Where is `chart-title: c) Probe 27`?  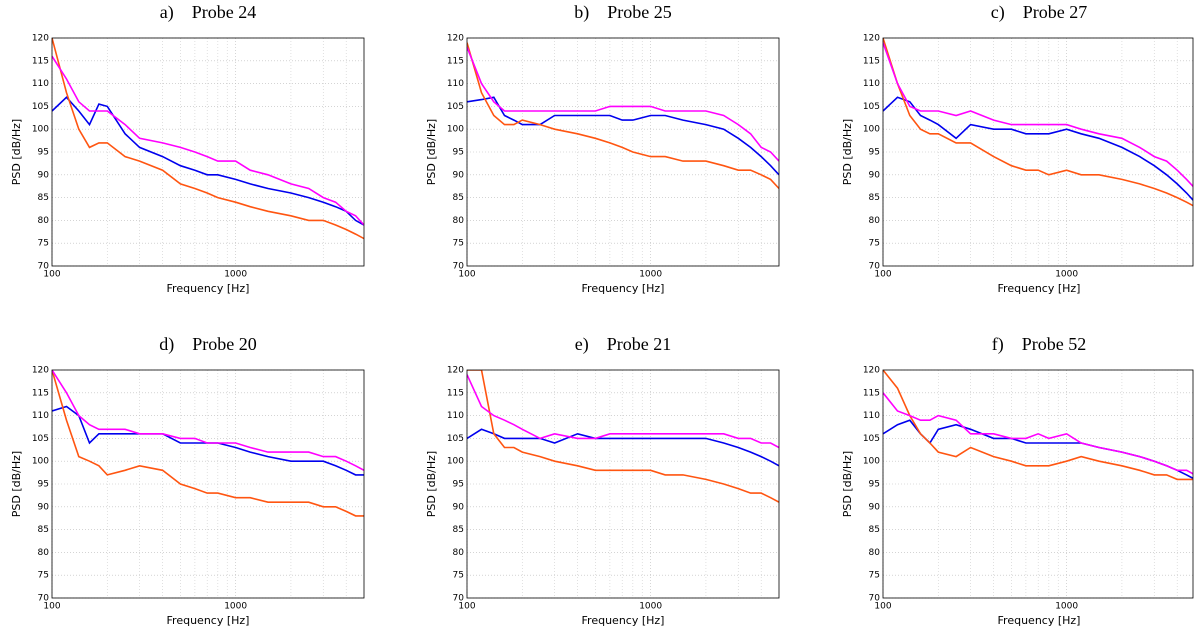 chart-title: c) Probe 27 is located at coordinates (1039, 12).